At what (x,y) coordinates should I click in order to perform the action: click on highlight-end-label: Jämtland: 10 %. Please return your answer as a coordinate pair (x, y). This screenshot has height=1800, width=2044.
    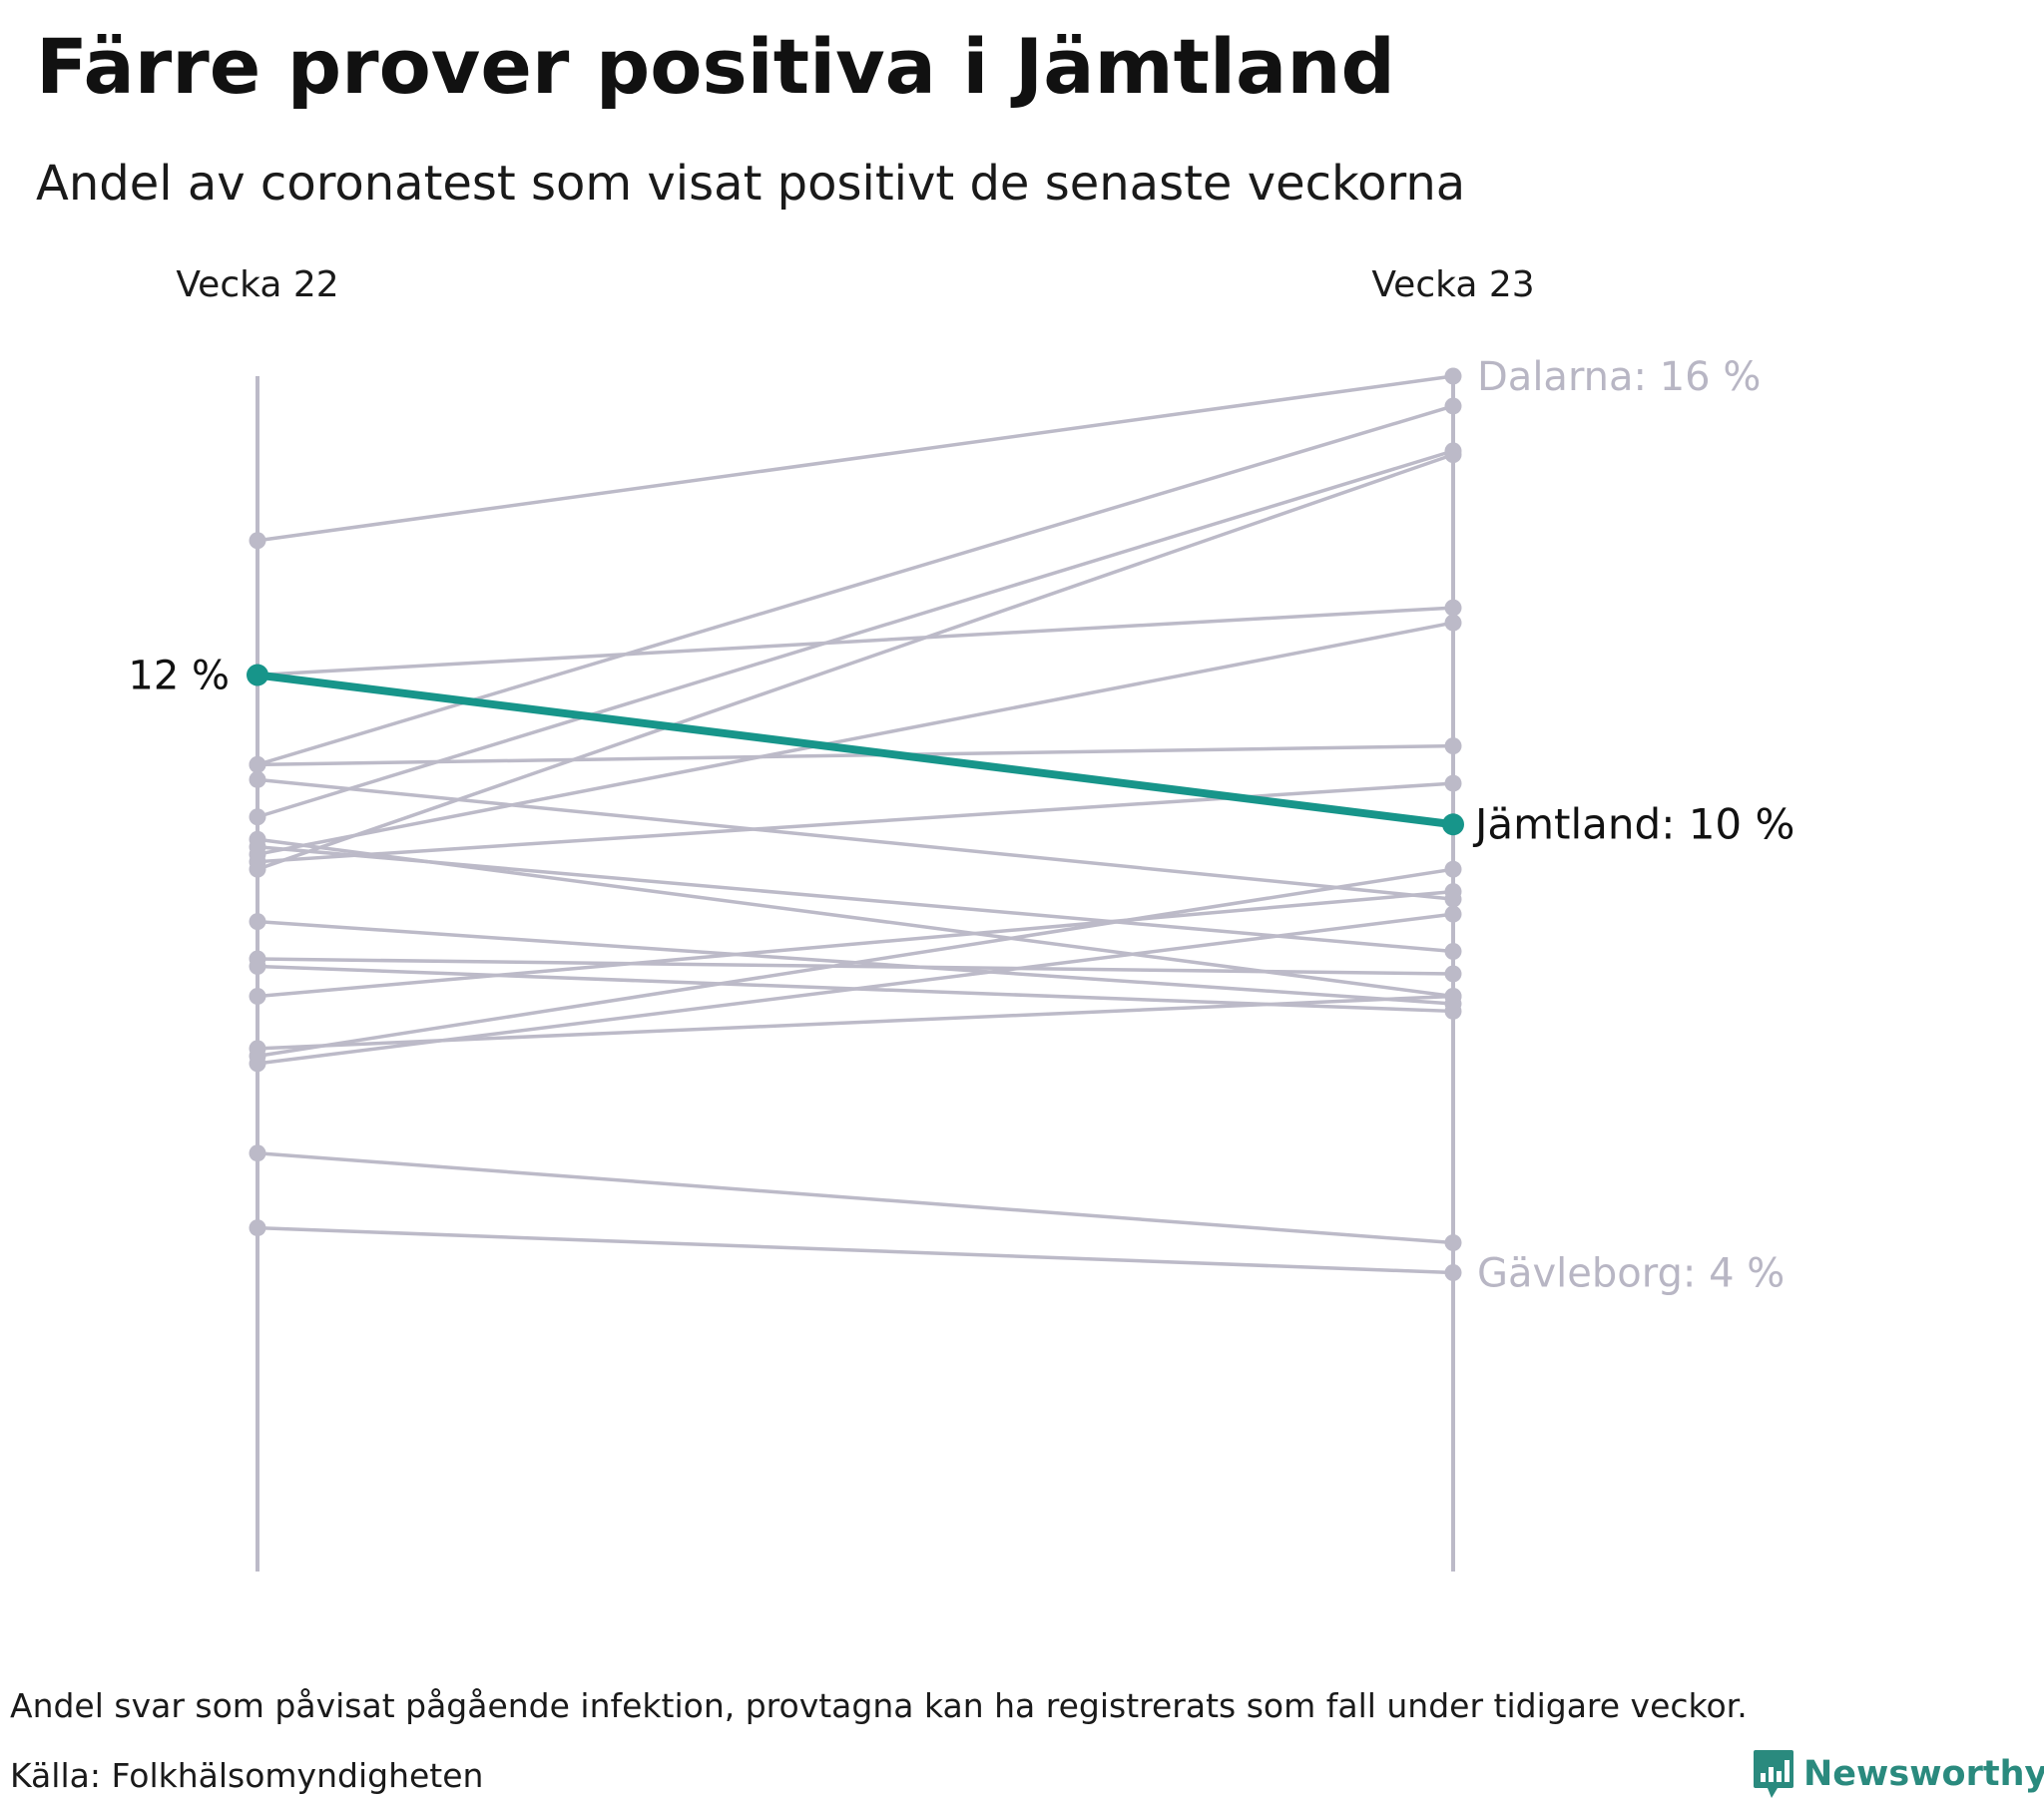
    Looking at the image, I should click on (1633, 823).